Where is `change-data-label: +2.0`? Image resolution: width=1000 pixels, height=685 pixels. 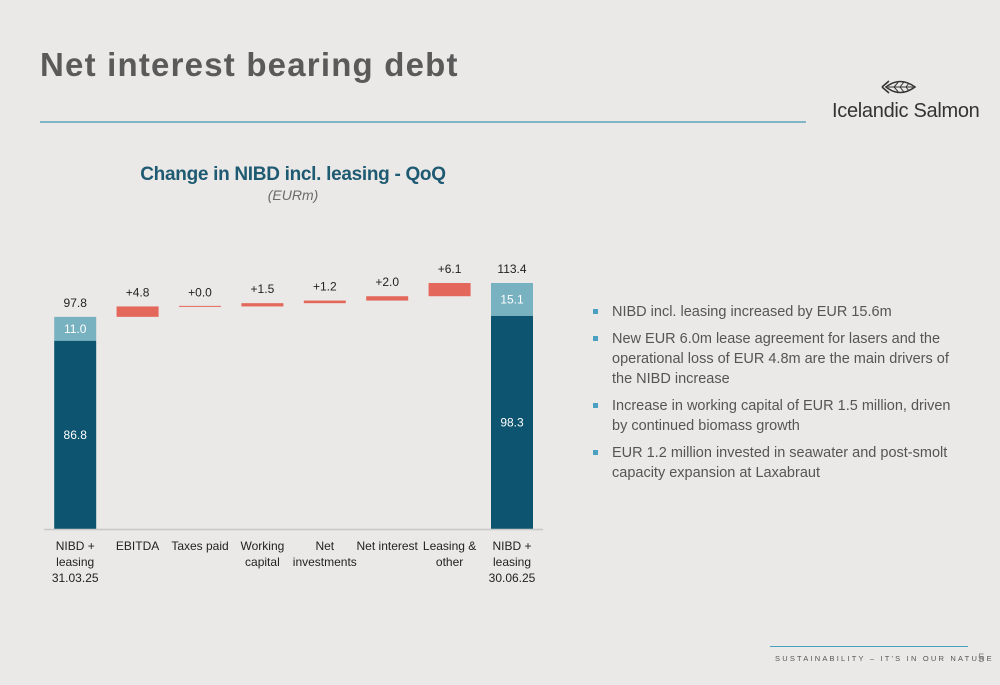
change-data-label: +2.0 is located at coordinates (387, 282).